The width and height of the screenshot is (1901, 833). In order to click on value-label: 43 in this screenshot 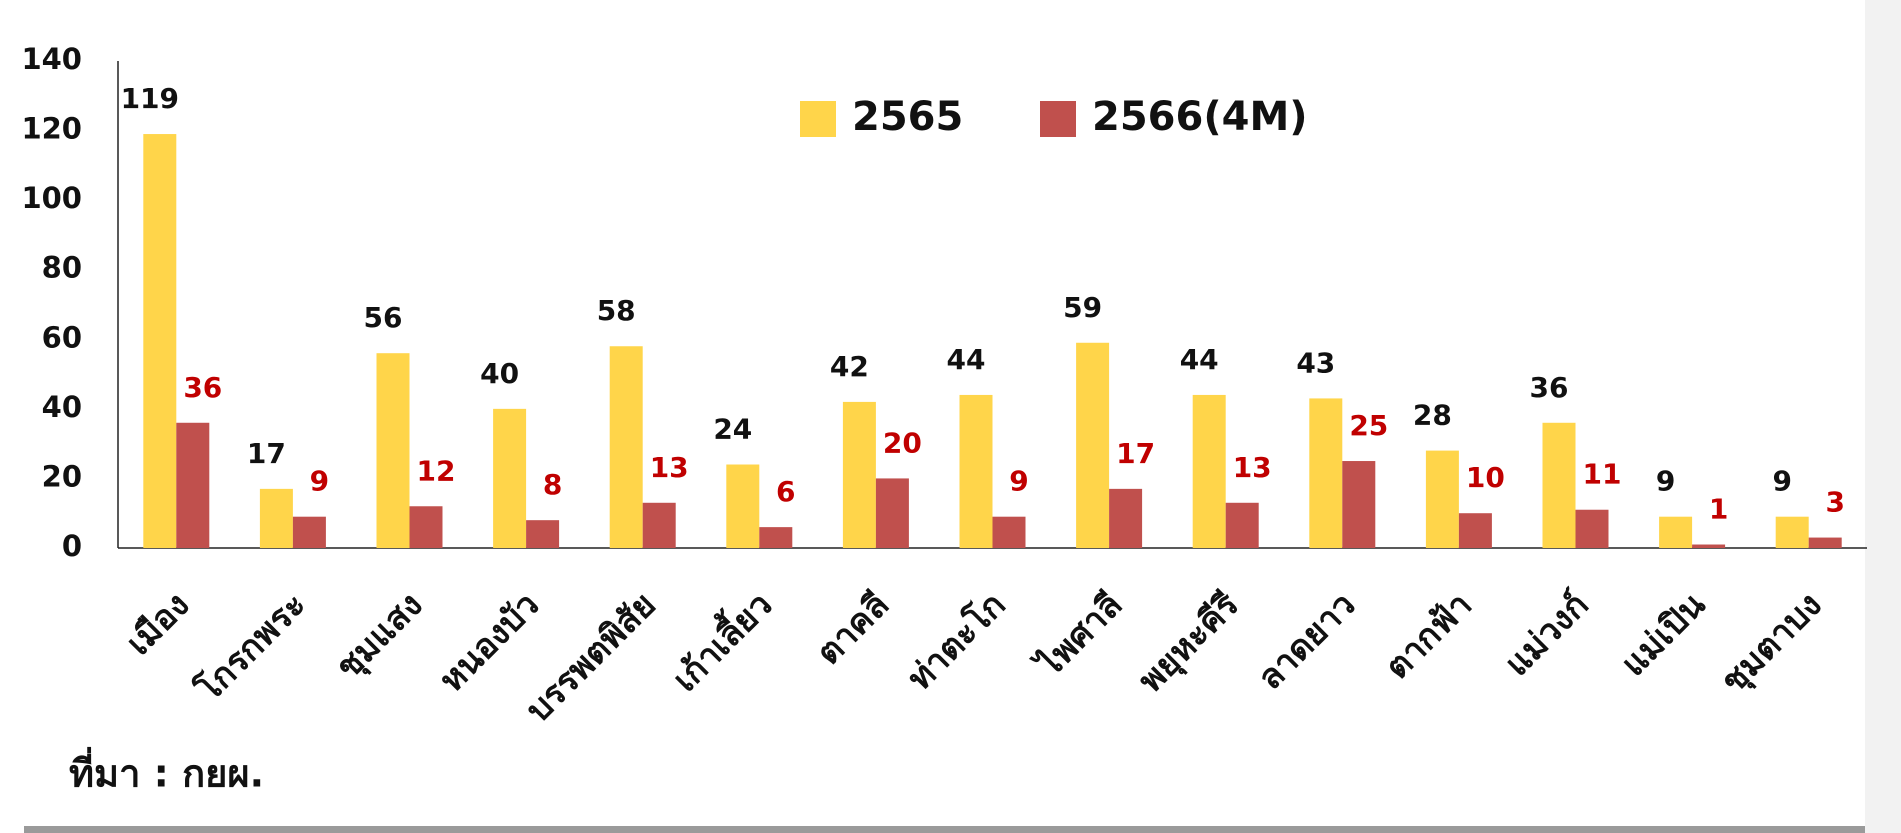, I will do `click(1315, 362)`.